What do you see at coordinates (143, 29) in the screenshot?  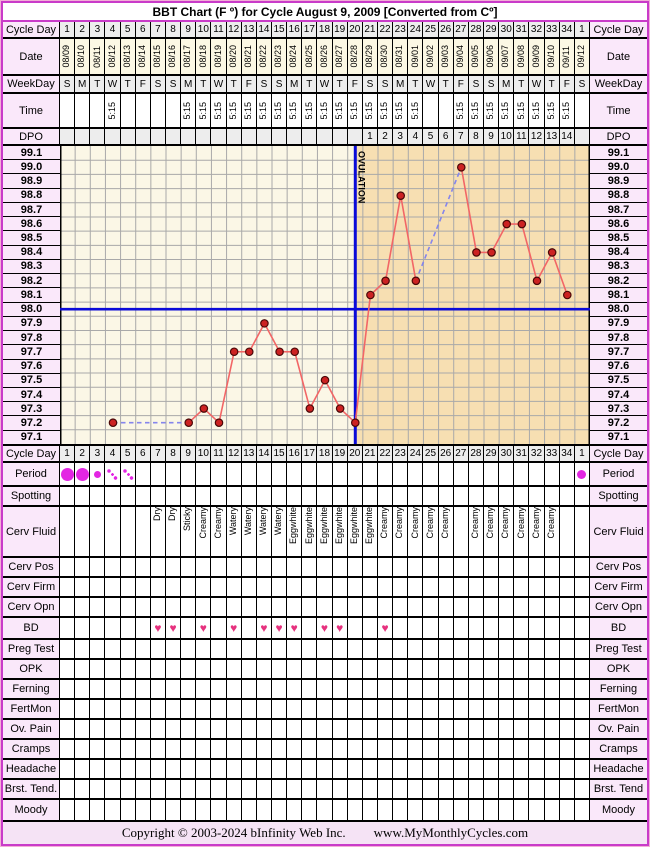 I see `cycle-day-cell: 6` at bounding box center [143, 29].